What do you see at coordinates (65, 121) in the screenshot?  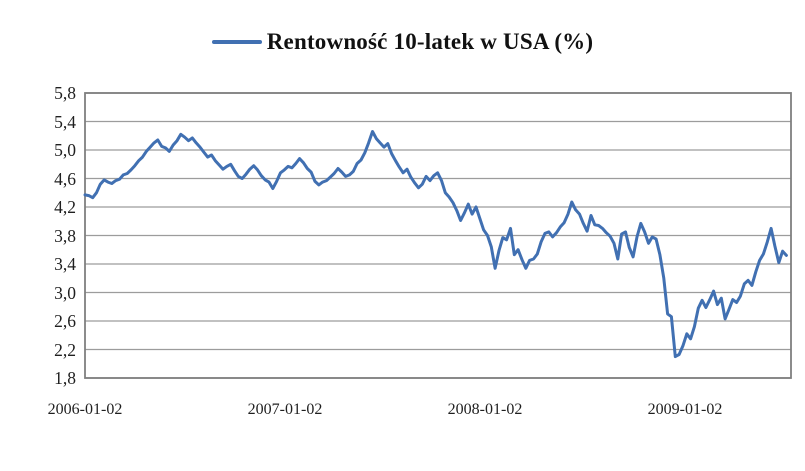 I see `y-axis-tick-label: 5,4` at bounding box center [65, 121].